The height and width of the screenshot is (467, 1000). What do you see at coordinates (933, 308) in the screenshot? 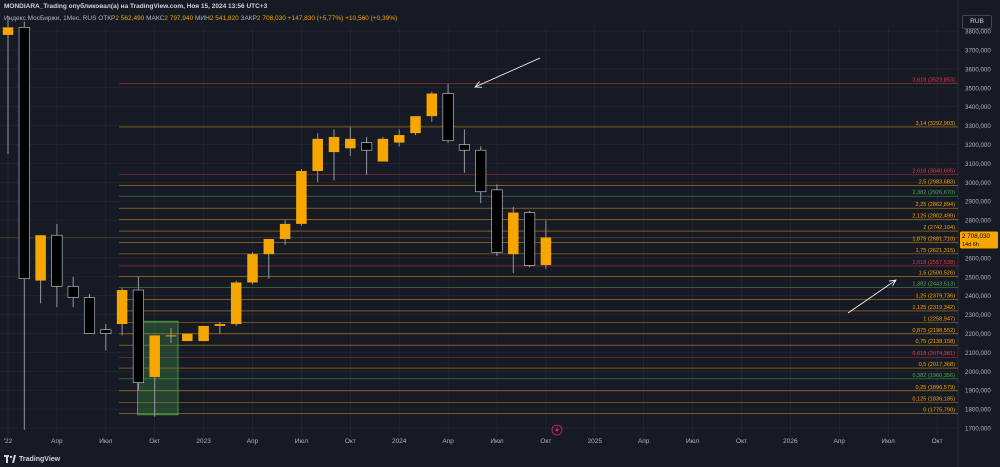
I see `fib-level-label: 1,125 (2319,342)` at bounding box center [933, 308].